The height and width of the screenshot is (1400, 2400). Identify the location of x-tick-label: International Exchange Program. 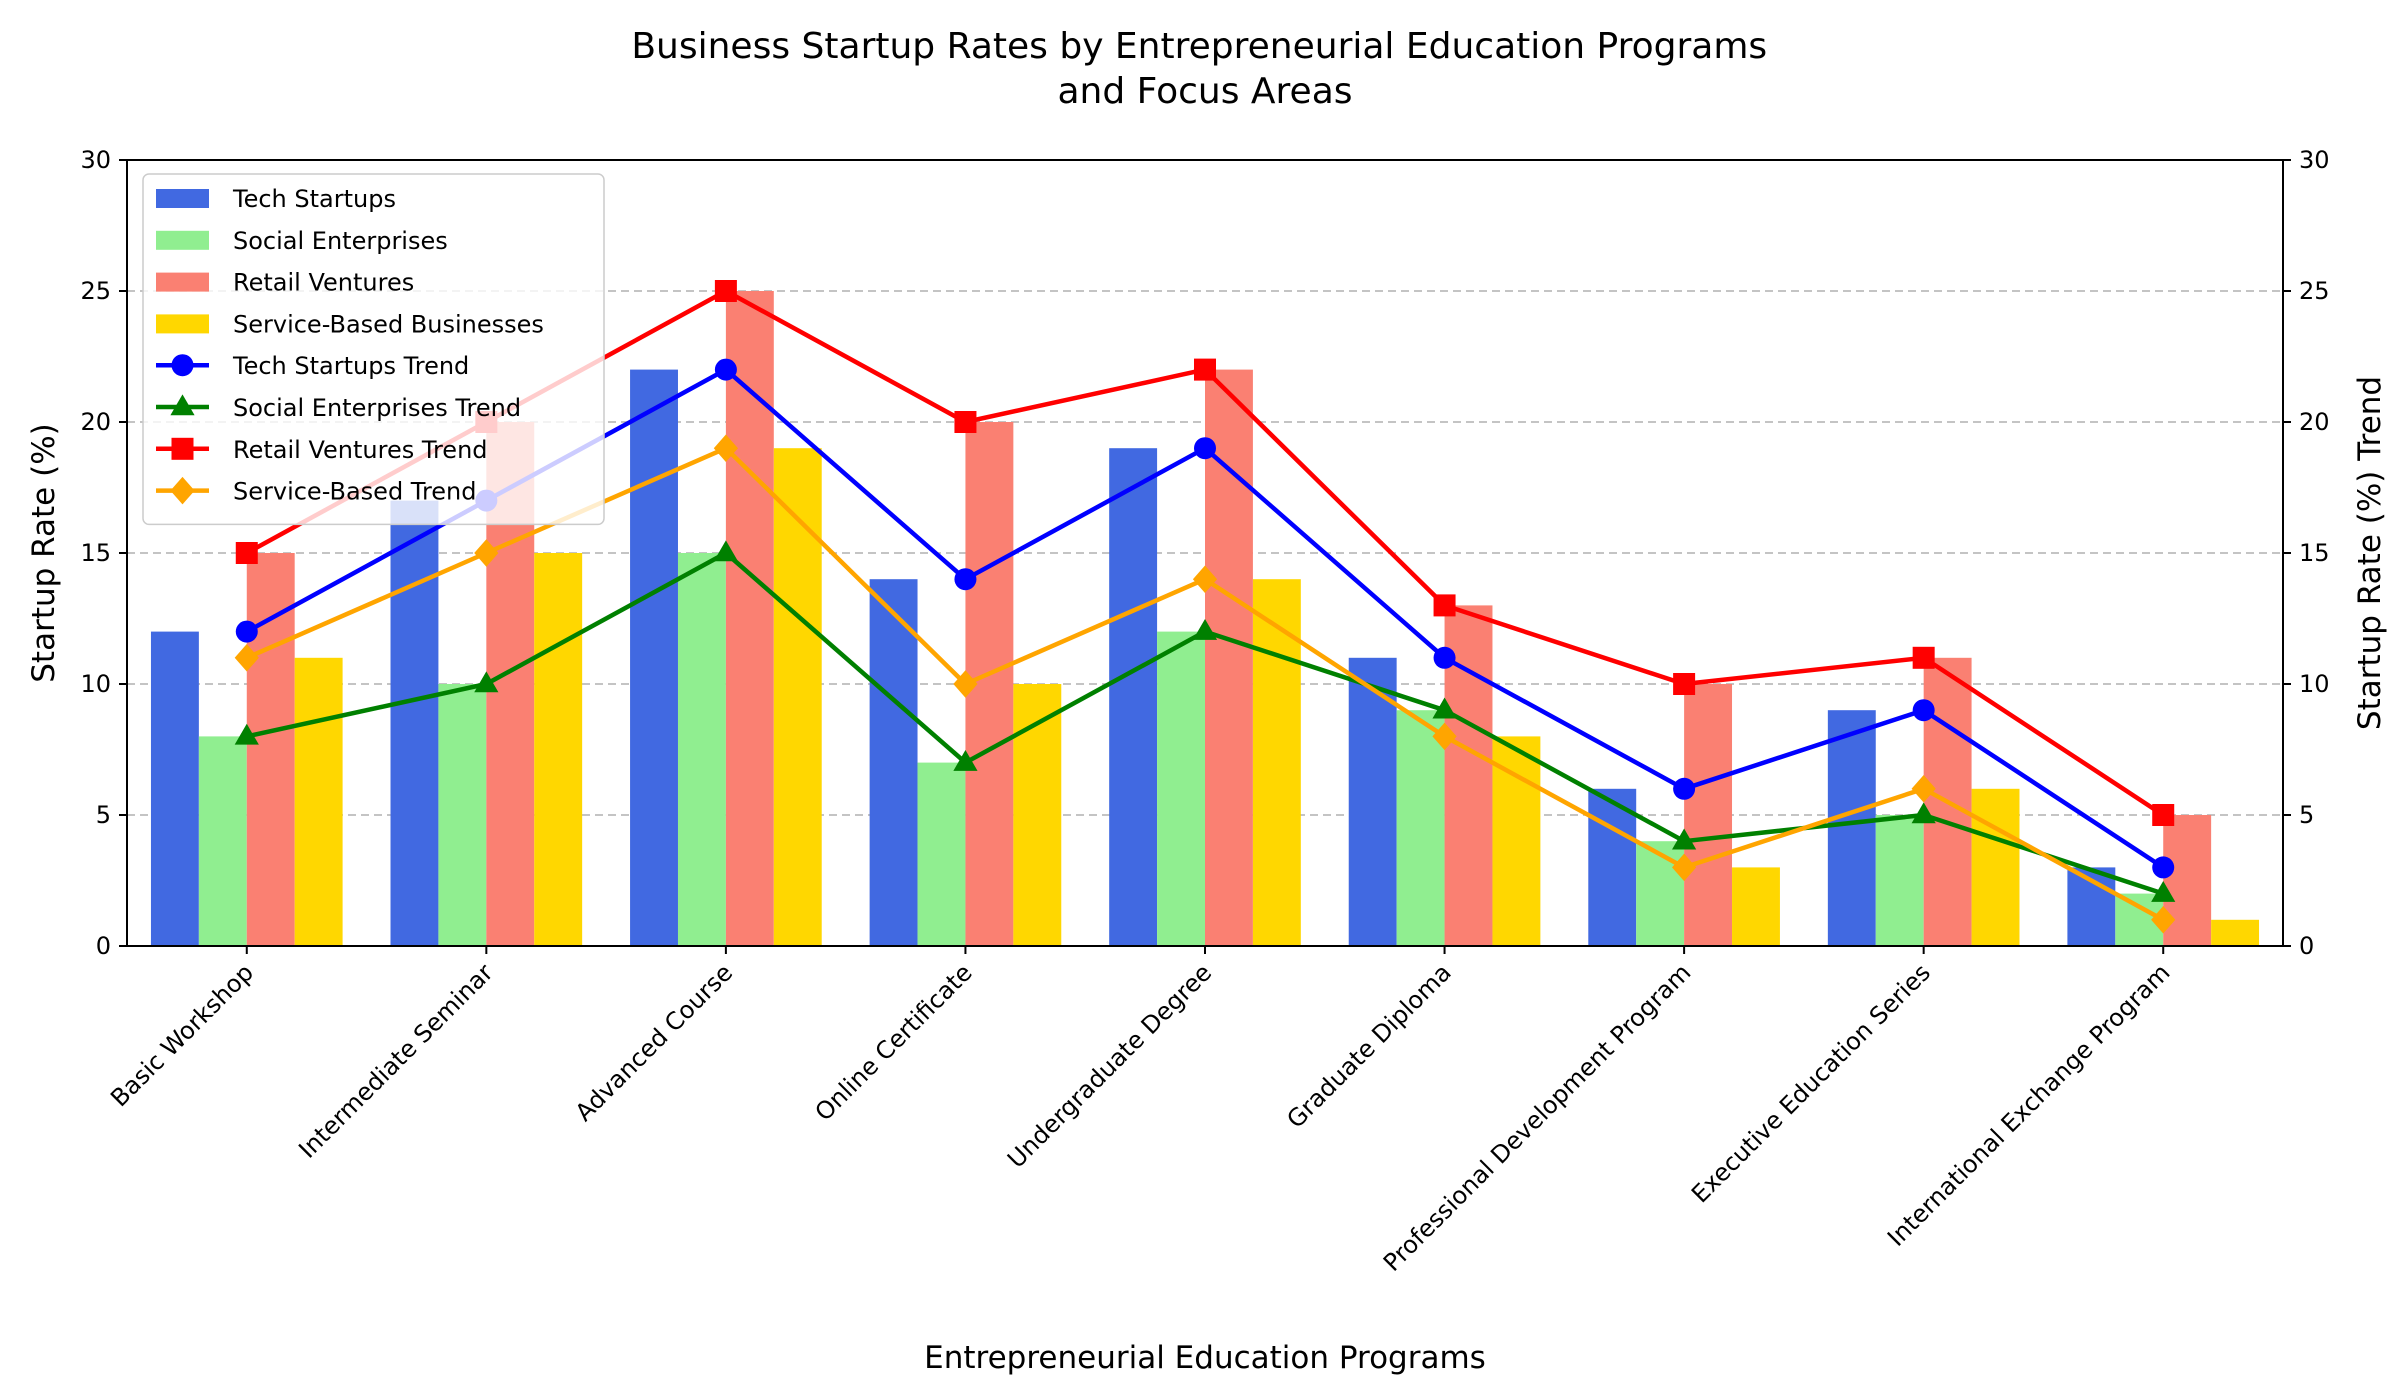
(2028, 1104).